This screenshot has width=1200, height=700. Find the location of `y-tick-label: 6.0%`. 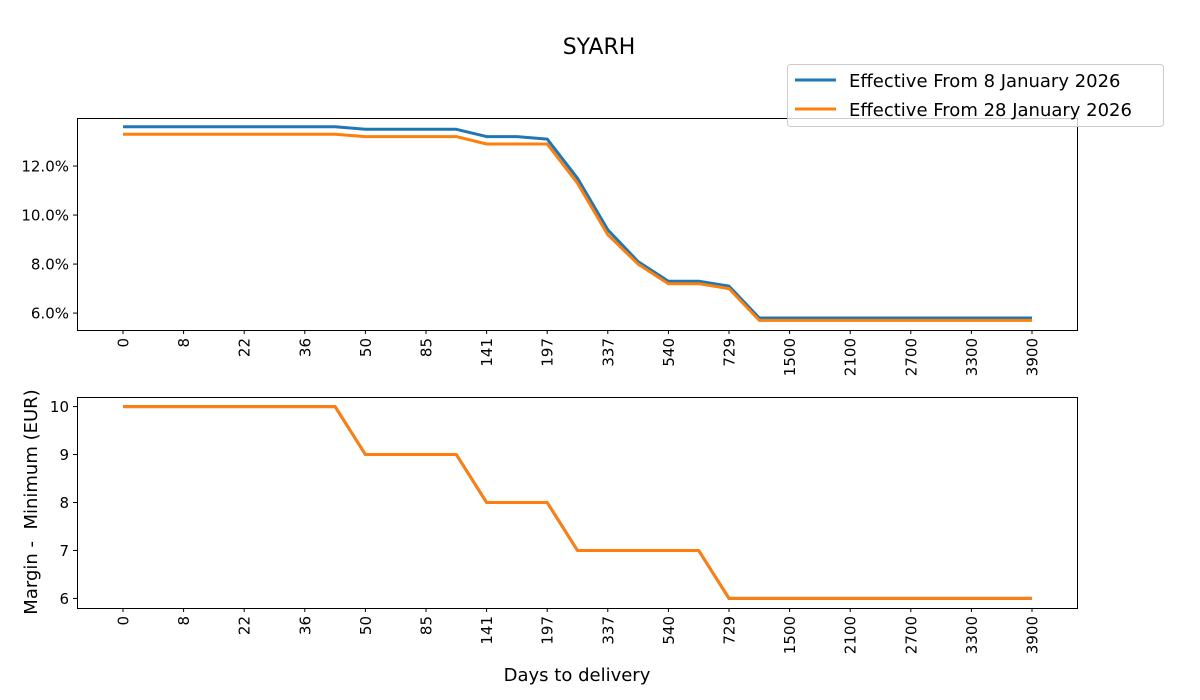

y-tick-label: 6.0% is located at coordinates (50, 314).